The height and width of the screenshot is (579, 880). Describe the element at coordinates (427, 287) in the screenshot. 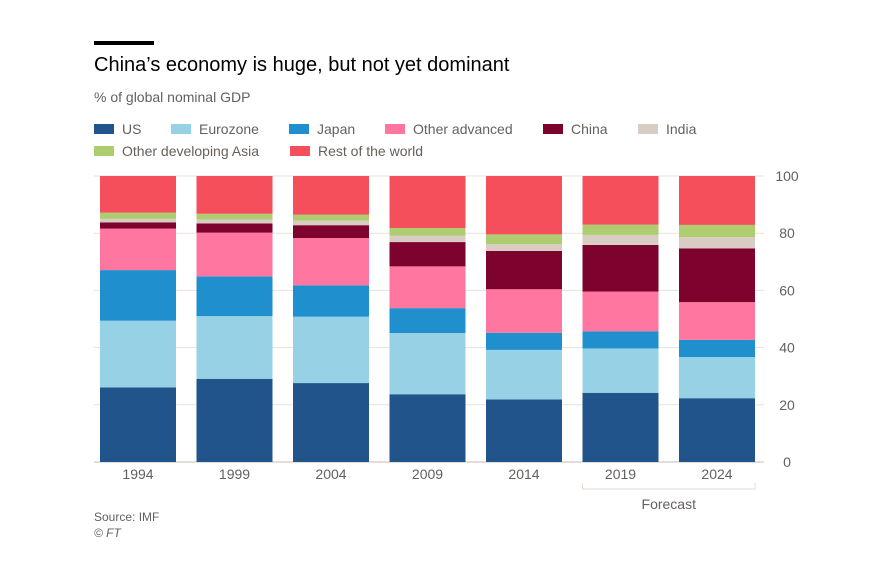

I see `bar-segment-other-advanced-2009` at that location.